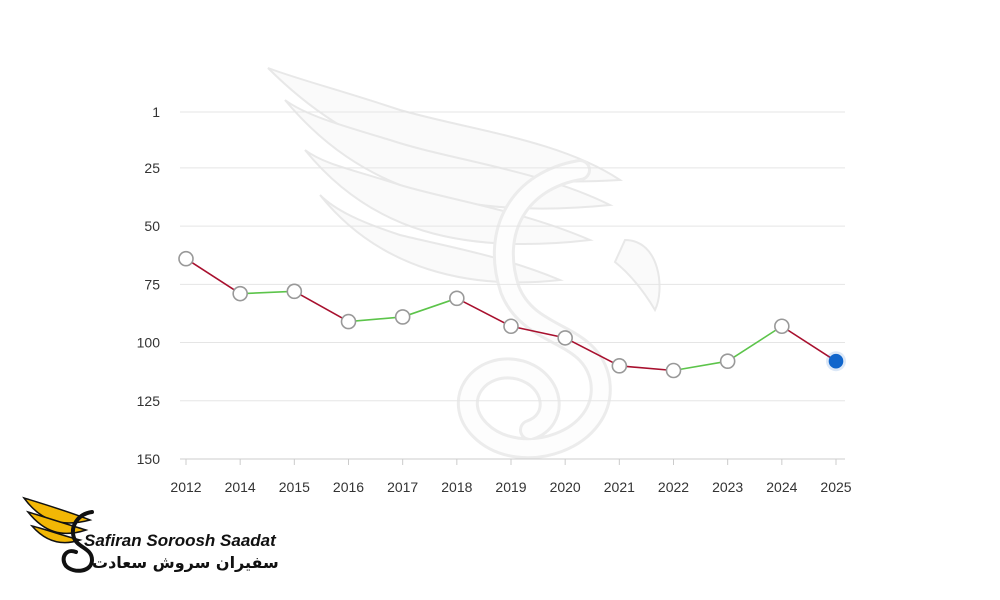  Describe the element at coordinates (152, 226) in the screenshot. I see `y-tick-label: 50` at that location.